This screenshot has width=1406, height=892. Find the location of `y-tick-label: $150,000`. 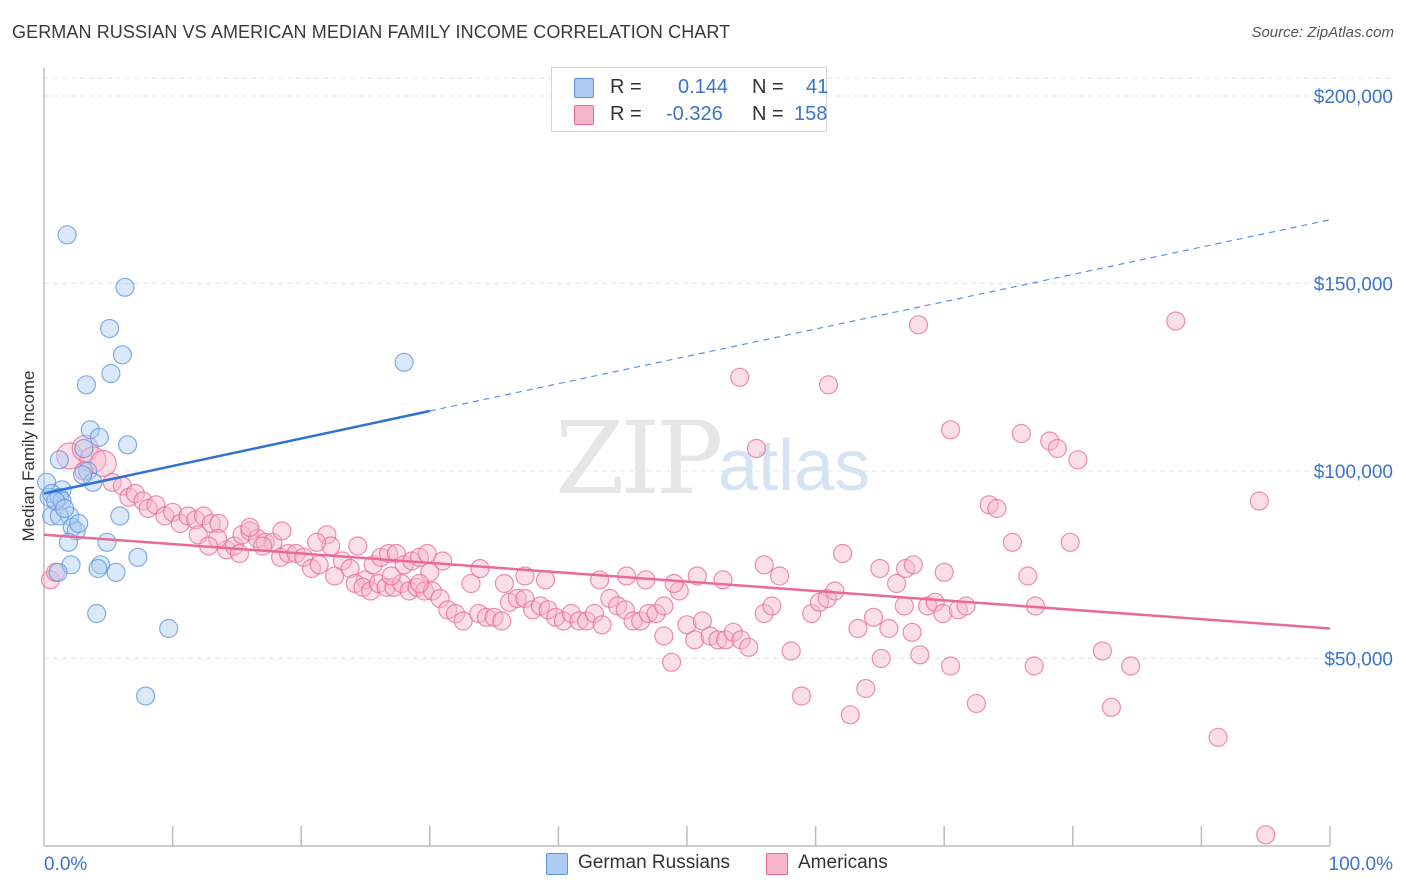

y-tick-label: $150,000 is located at coordinates (1353, 285).